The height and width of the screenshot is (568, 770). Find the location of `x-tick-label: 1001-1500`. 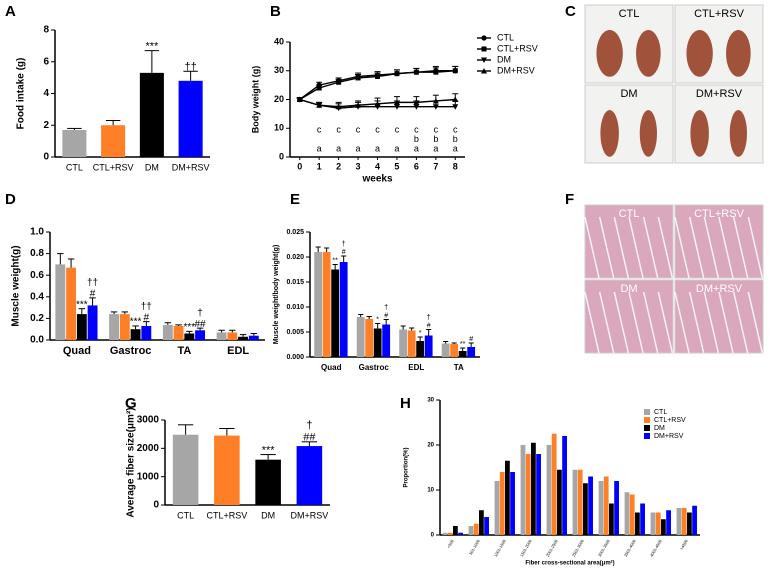

x-tick-label: 1001-1500 is located at coordinates (500, 548).